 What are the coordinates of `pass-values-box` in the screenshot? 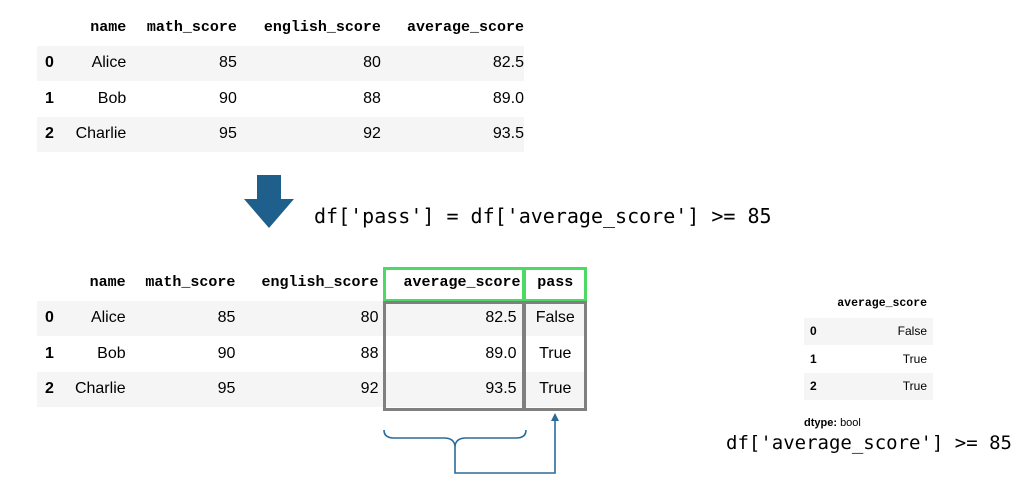 It's located at (555, 356).